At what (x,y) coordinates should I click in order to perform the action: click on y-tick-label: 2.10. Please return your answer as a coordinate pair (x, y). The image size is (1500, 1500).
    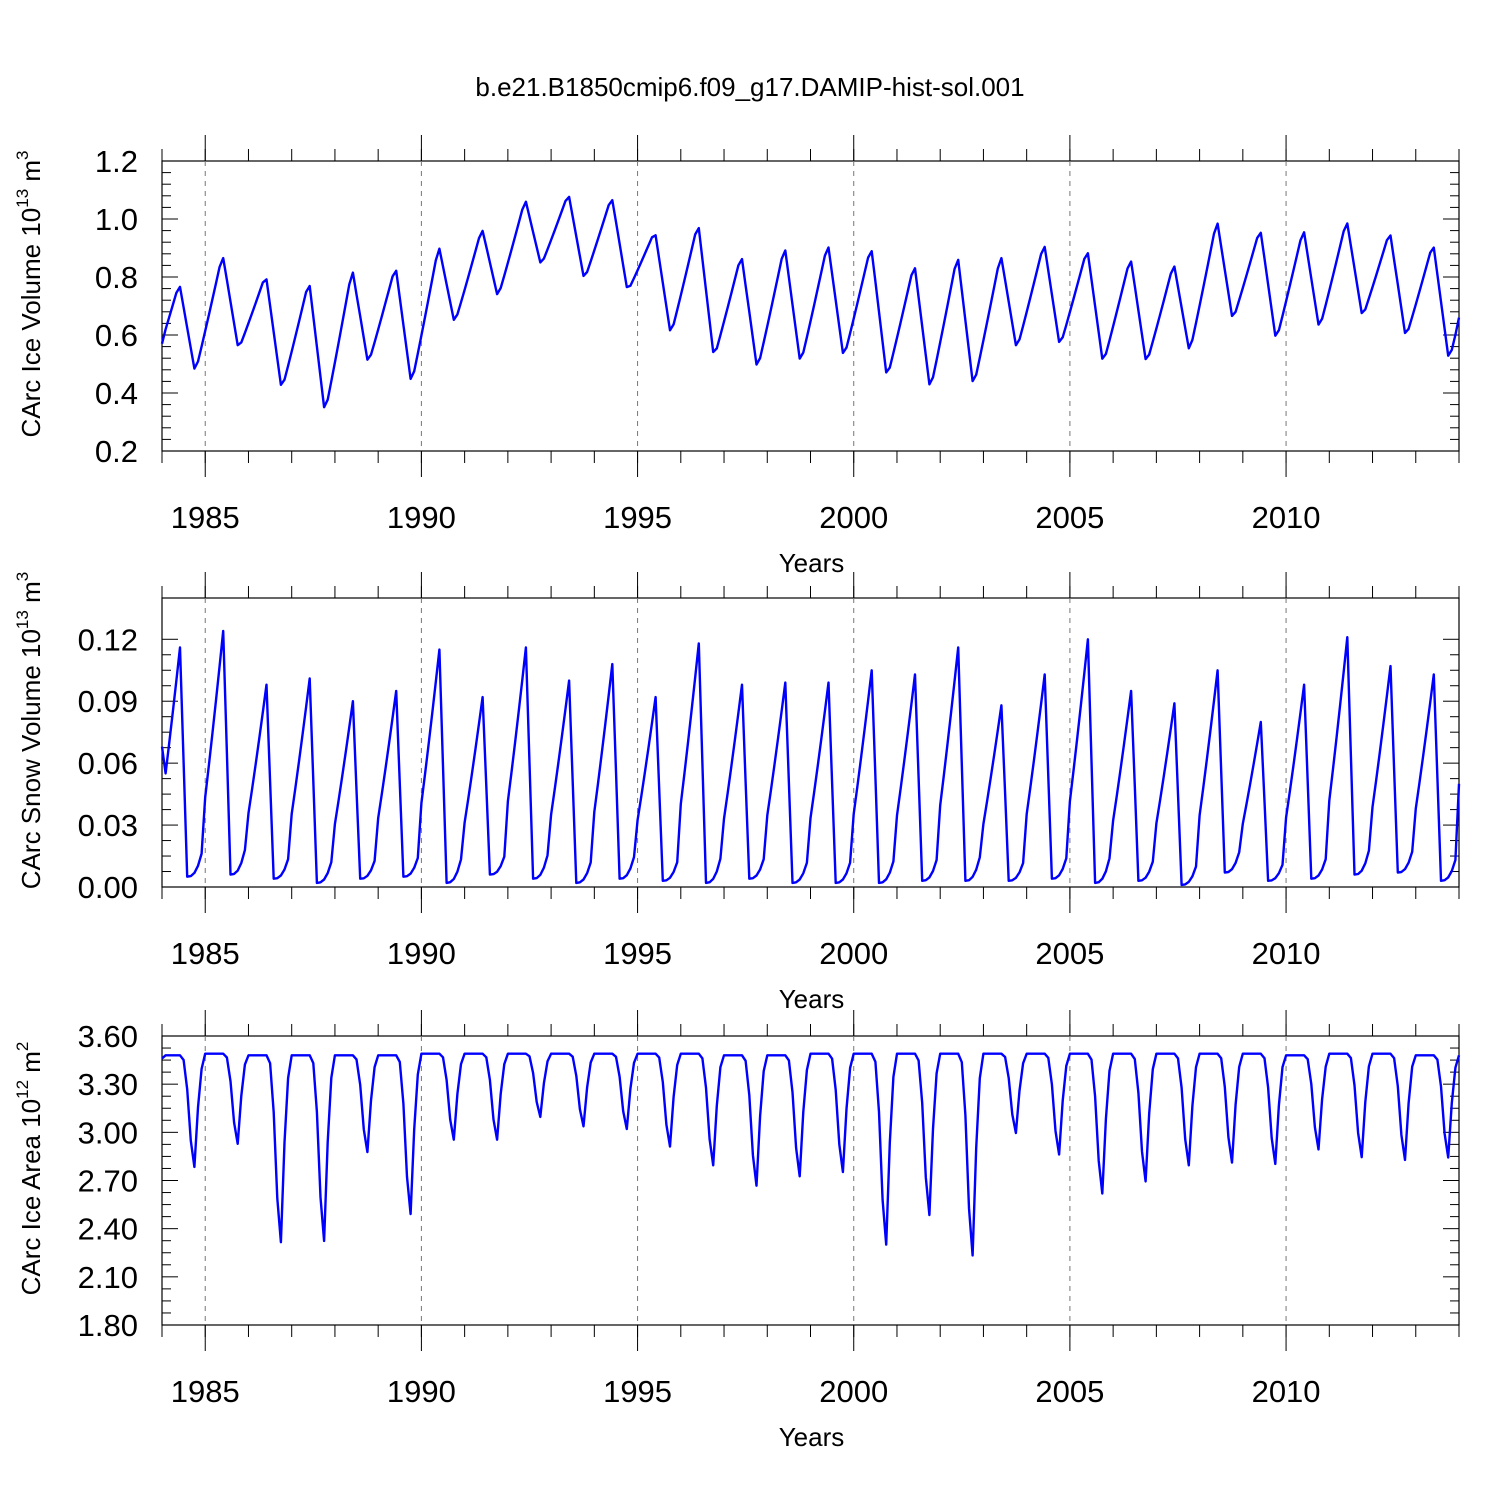
    Looking at the image, I should click on (108, 1277).